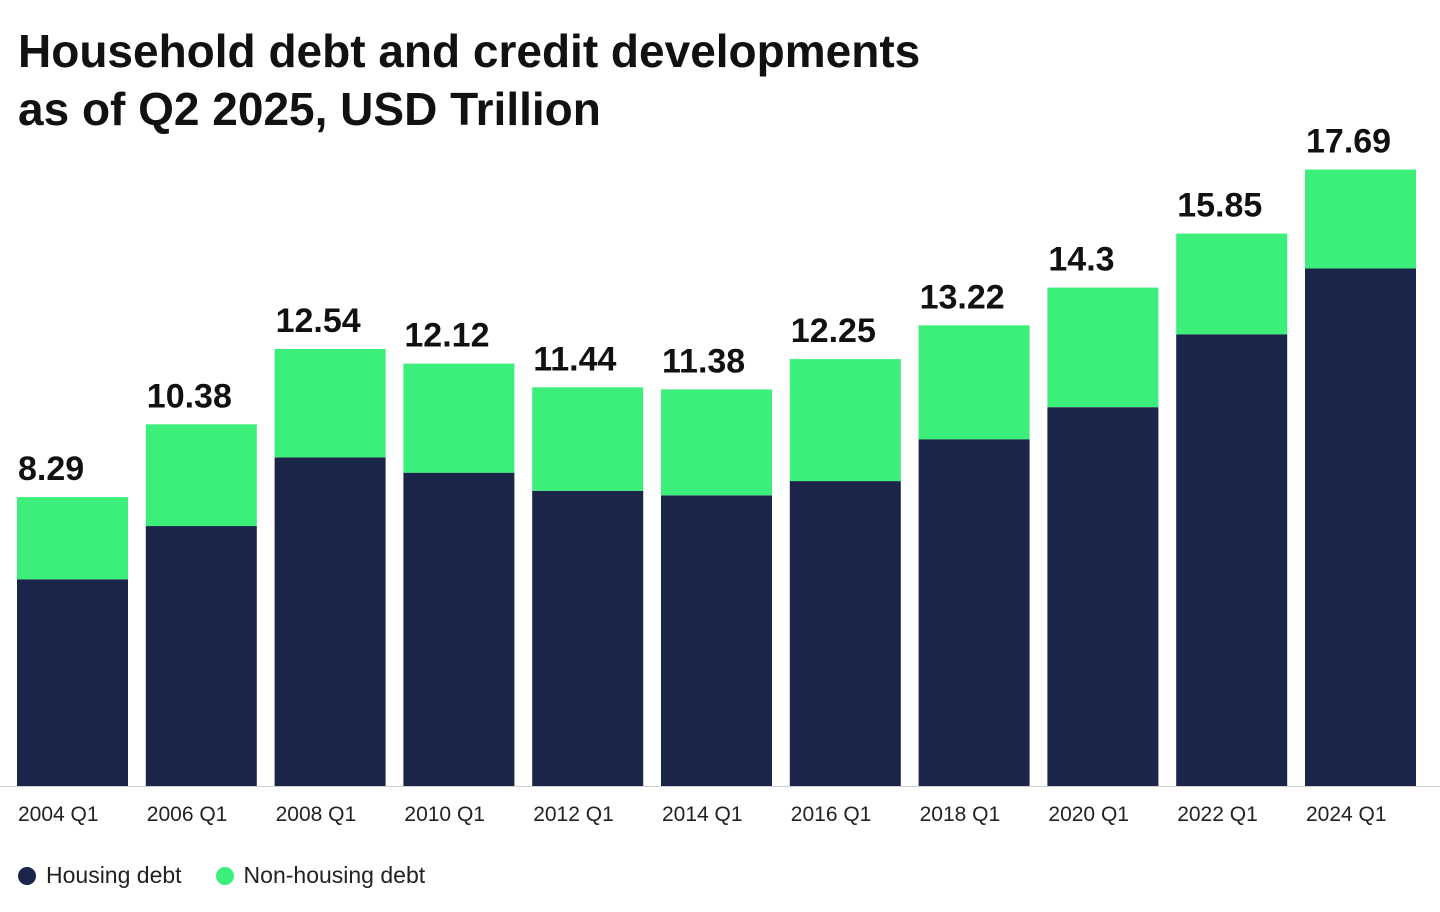 The image size is (1440, 912). What do you see at coordinates (960, 814) in the screenshot?
I see `x-tick-label-2018-q1: 2018 Q1` at bounding box center [960, 814].